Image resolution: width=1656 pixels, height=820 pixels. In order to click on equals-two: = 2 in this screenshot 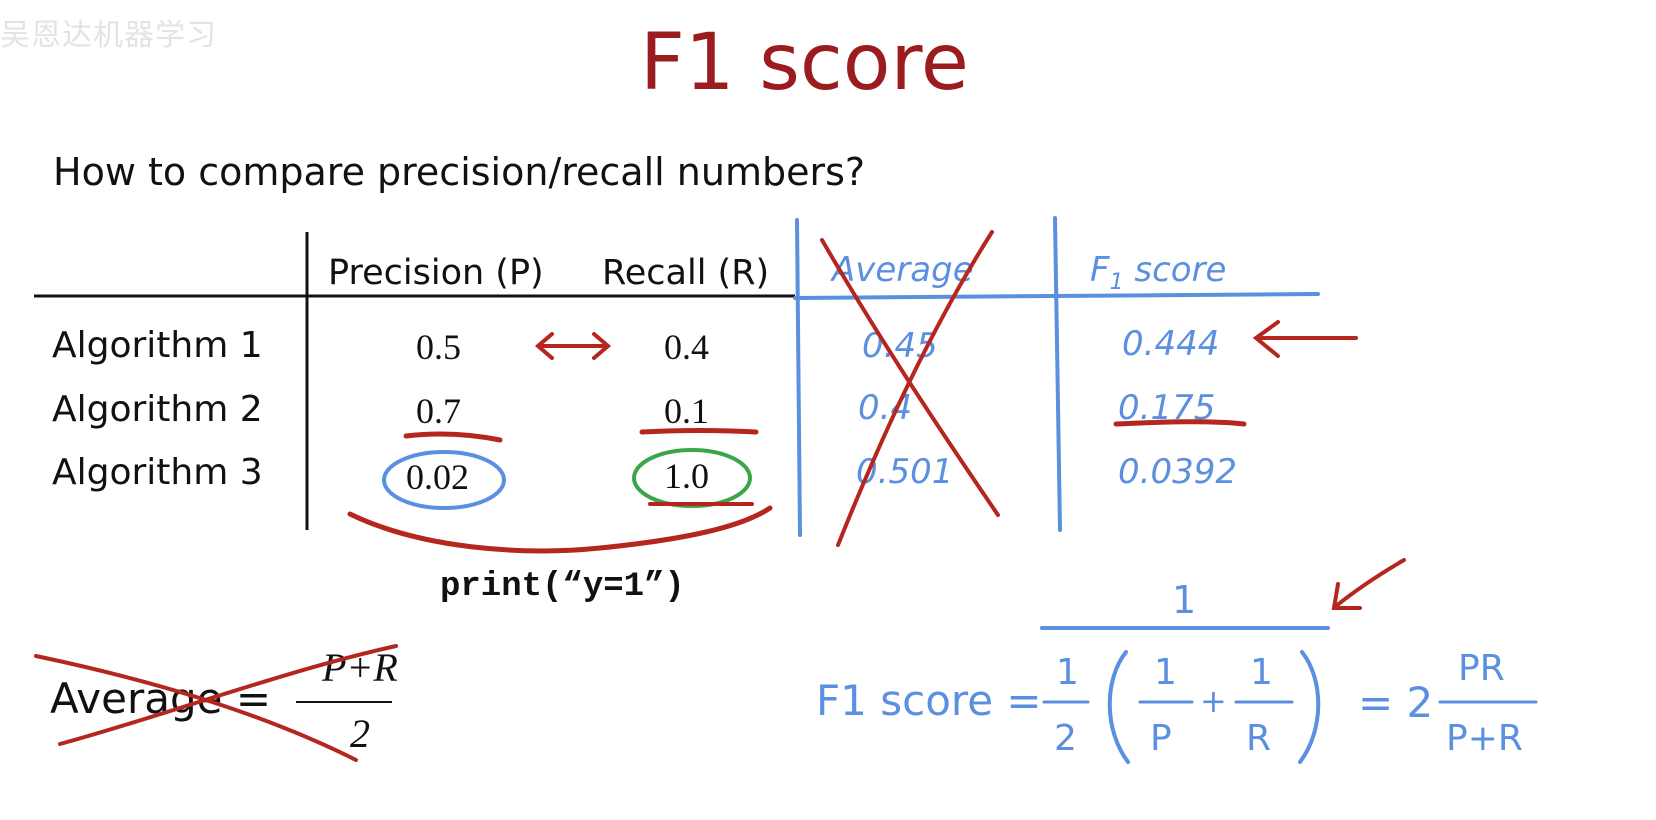, I will do `click(1396, 702)`.